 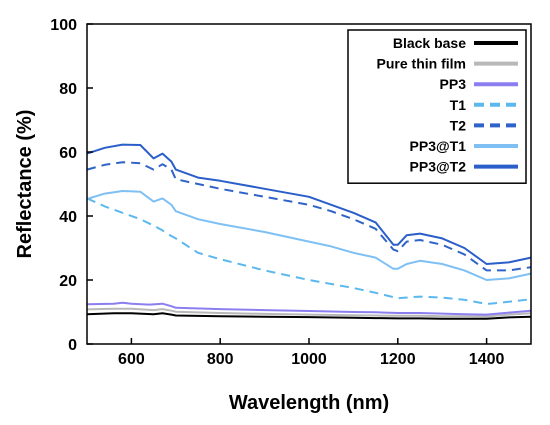 What do you see at coordinates (71, 185) in the screenshot?
I see `y-axis-ticks: 0 20 40 60 80 100` at bounding box center [71, 185].